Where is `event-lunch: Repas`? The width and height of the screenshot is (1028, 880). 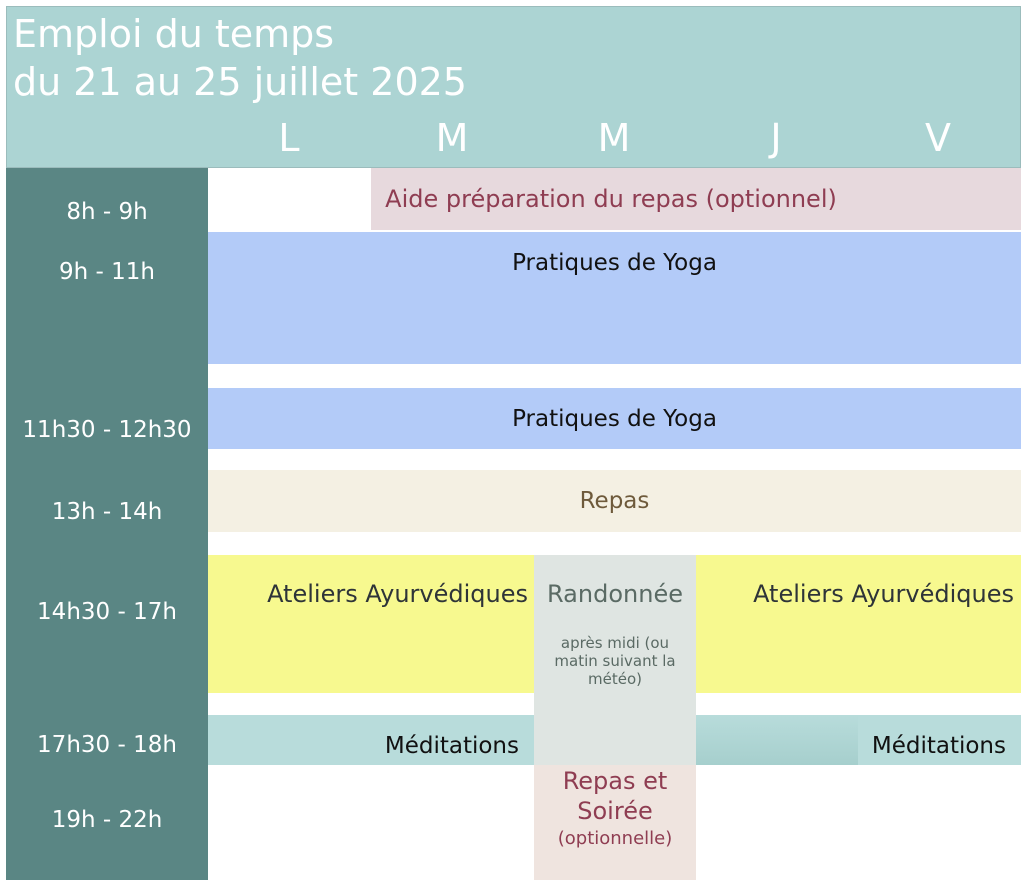
event-lunch: Repas is located at coordinates (614, 501).